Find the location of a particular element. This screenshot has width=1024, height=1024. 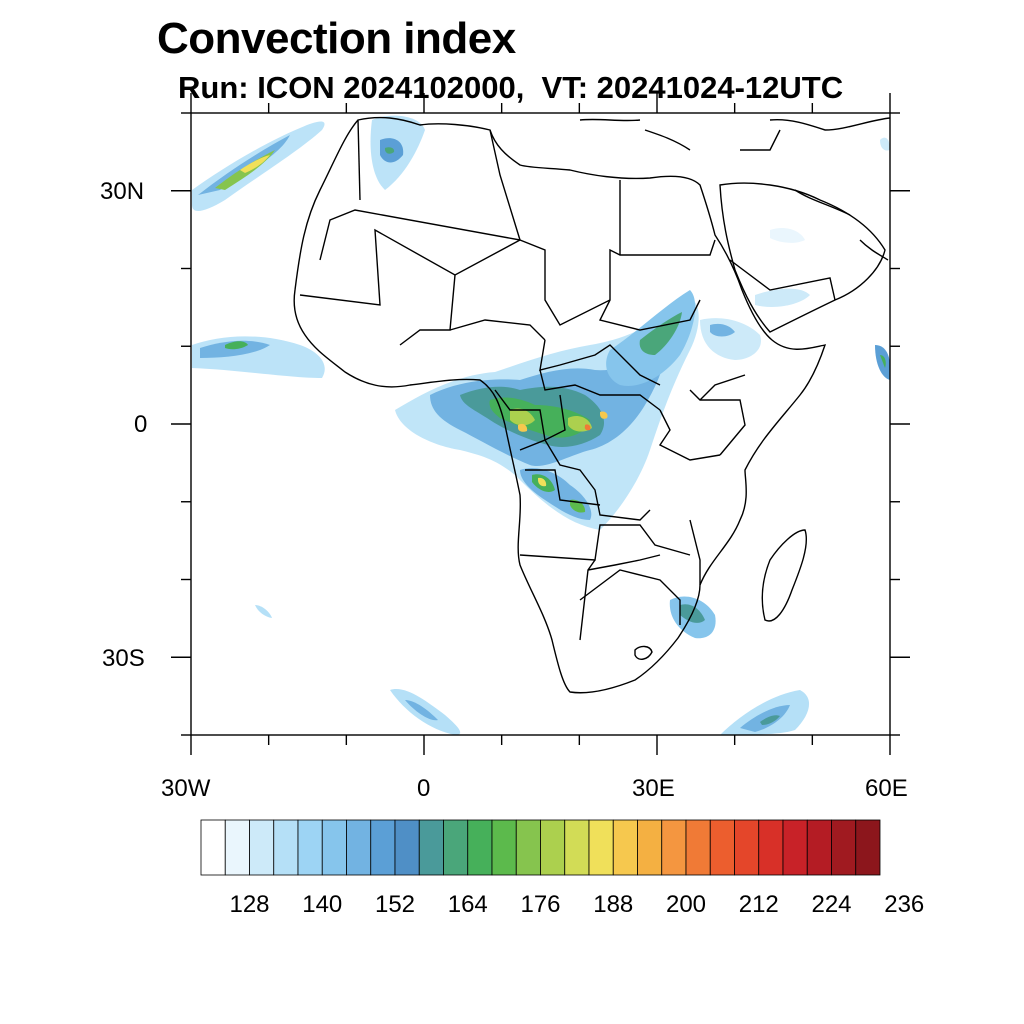

lon-label-0: 0 is located at coordinates (424, 788).